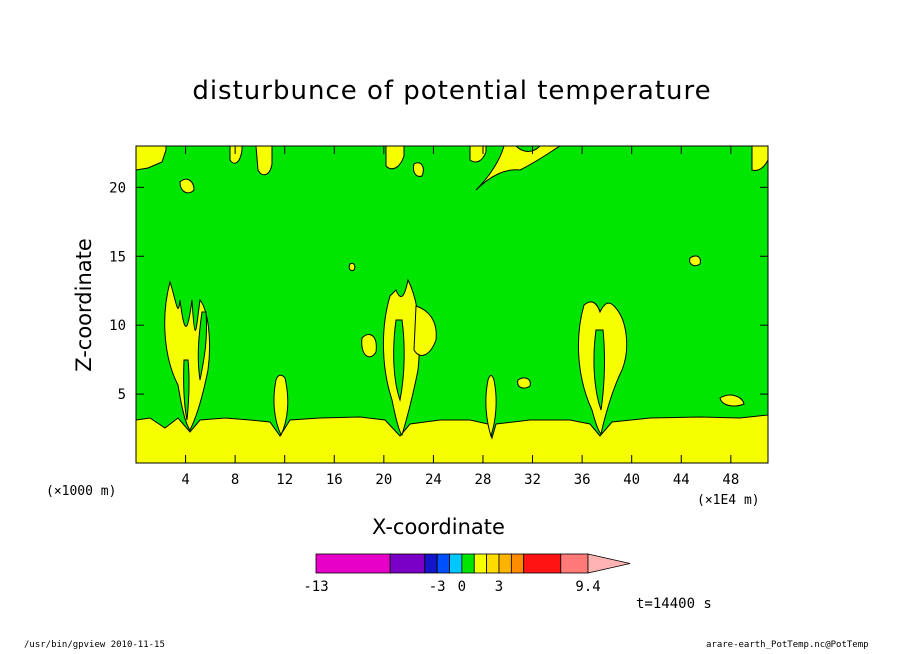 This screenshot has height=654, width=904. Describe the element at coordinates (185, 480) in the screenshot. I see `x-tick-label: 4` at that location.